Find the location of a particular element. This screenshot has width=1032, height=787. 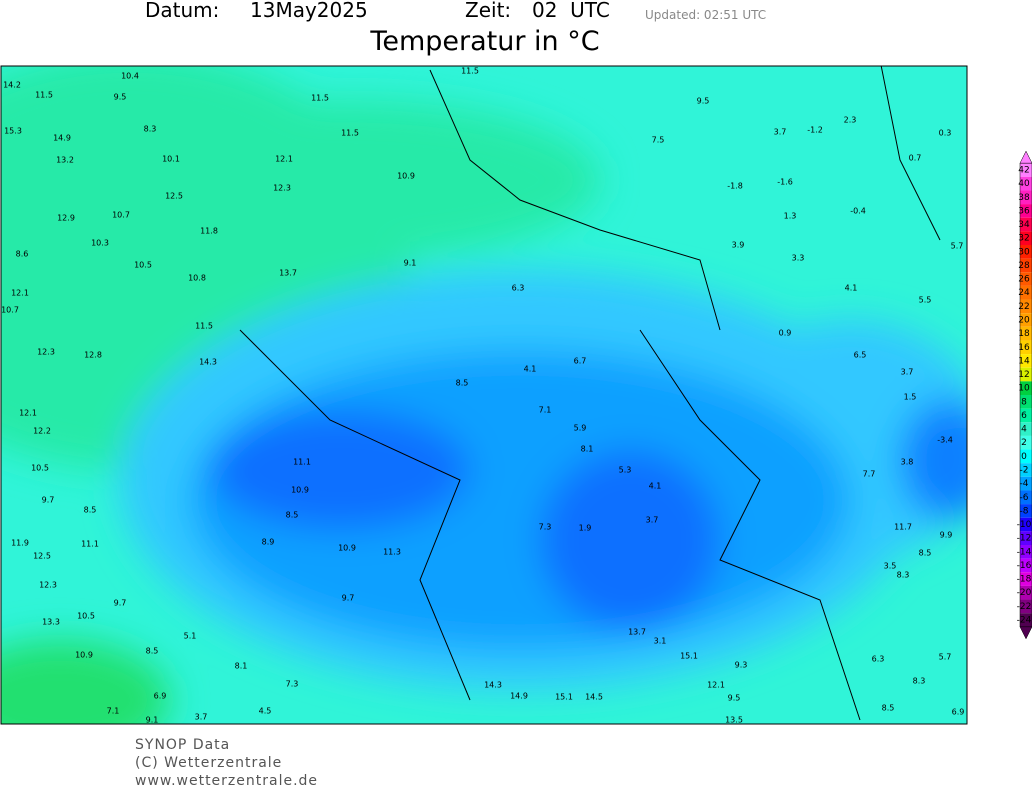

station-value: 5.5 is located at coordinates (925, 300).